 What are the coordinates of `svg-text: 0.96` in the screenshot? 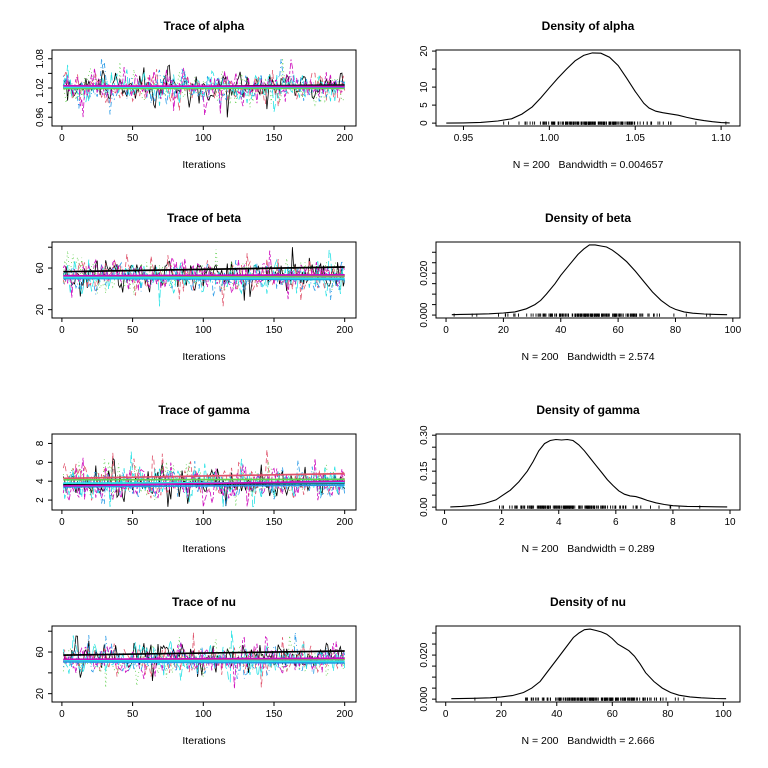 It's located at (40, 117).